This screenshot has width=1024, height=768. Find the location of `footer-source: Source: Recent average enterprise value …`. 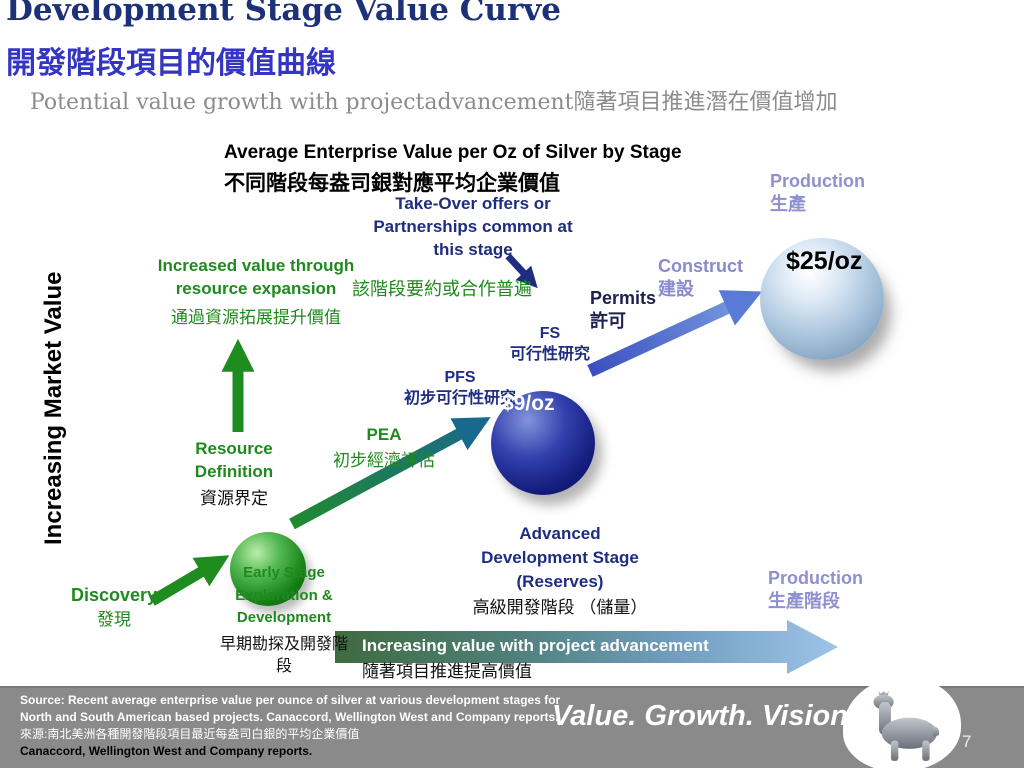

footer-source: Source: Recent average enterprise value … is located at coordinates (290, 726).